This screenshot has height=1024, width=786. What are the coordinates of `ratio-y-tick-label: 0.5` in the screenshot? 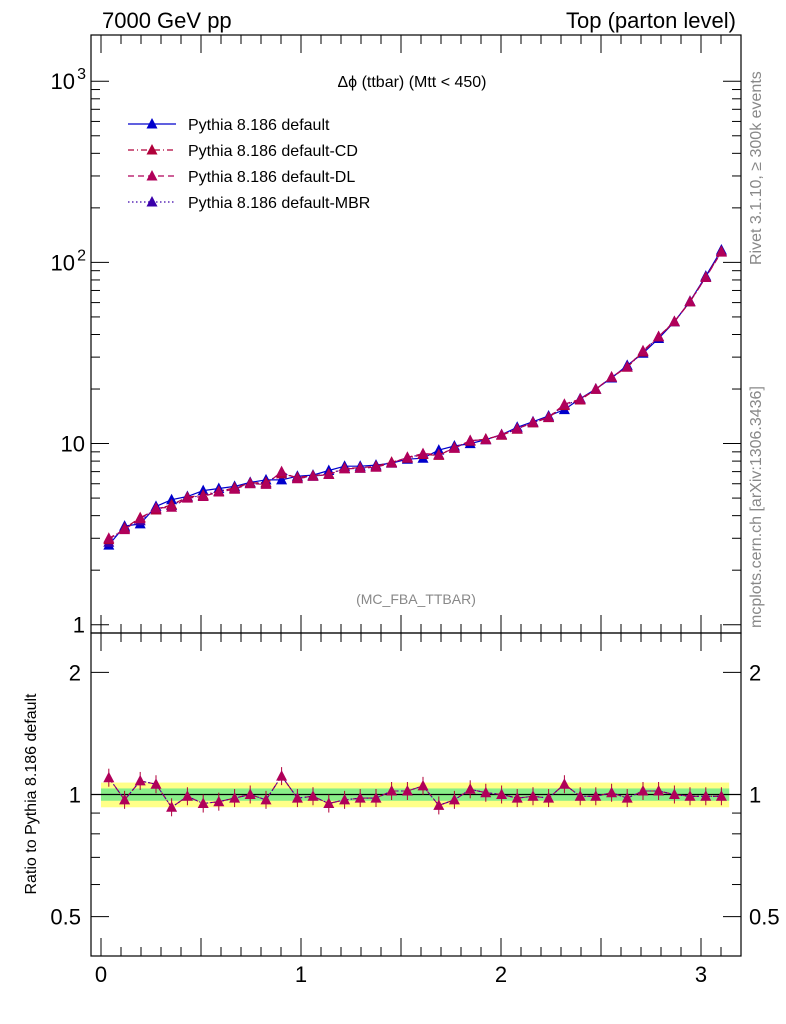 It's located at (65, 917).